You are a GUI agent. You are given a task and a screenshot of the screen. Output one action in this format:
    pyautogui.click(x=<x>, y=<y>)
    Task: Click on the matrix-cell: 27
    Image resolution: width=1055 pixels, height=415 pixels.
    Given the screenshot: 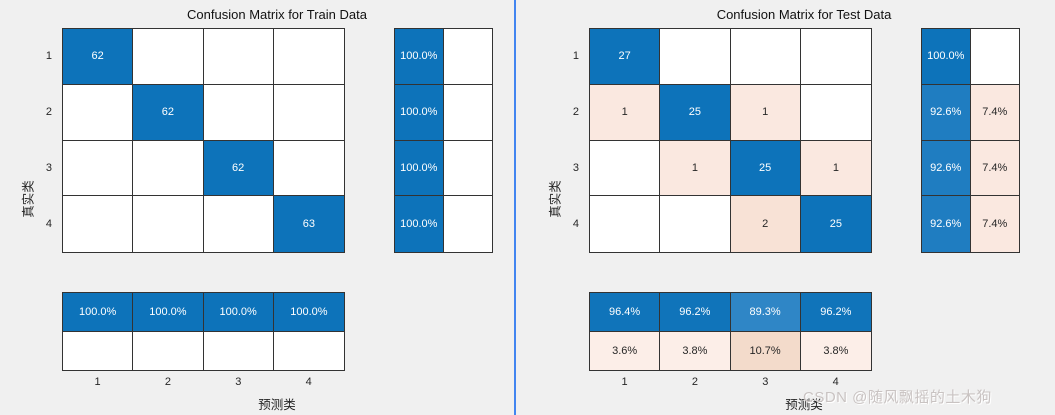 What is the action you would take?
    pyautogui.click(x=625, y=57)
    